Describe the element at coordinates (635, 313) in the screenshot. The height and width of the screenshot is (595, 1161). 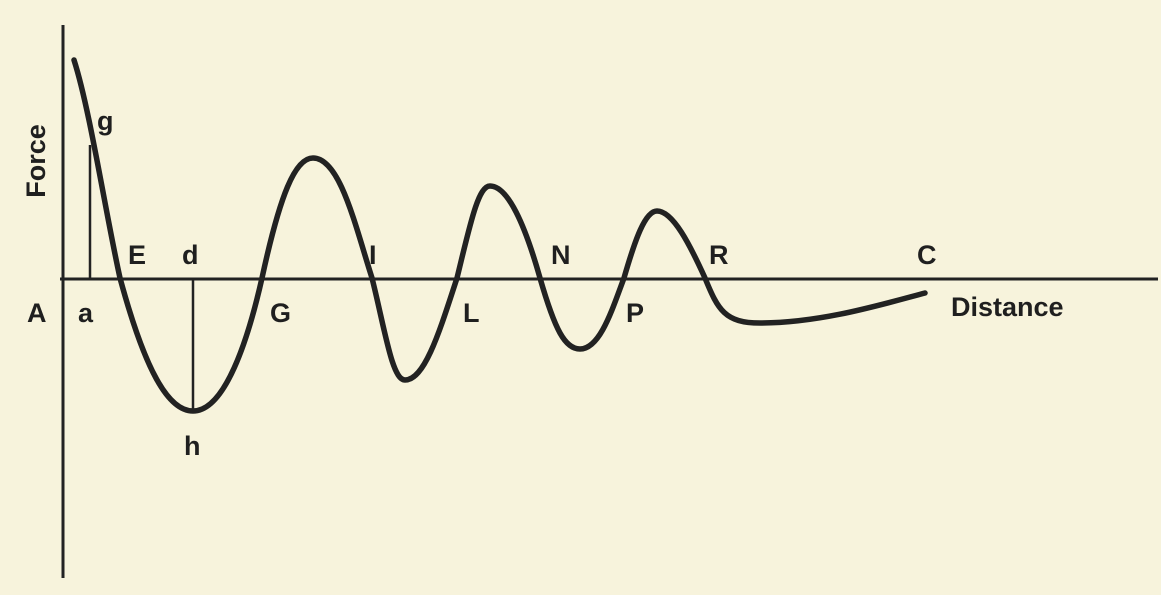
I see `point-label-P: P` at that location.